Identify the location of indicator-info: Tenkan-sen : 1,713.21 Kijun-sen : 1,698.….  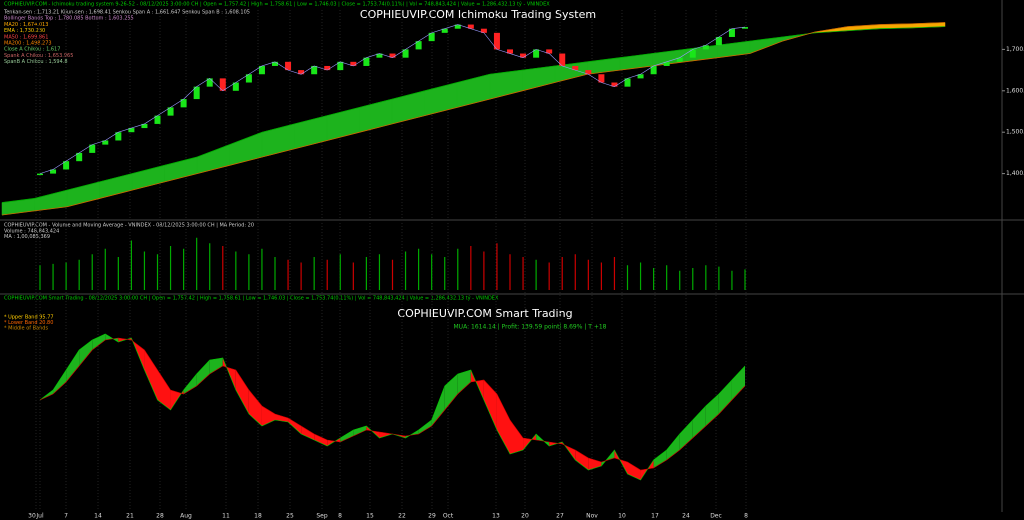
(126, 13).